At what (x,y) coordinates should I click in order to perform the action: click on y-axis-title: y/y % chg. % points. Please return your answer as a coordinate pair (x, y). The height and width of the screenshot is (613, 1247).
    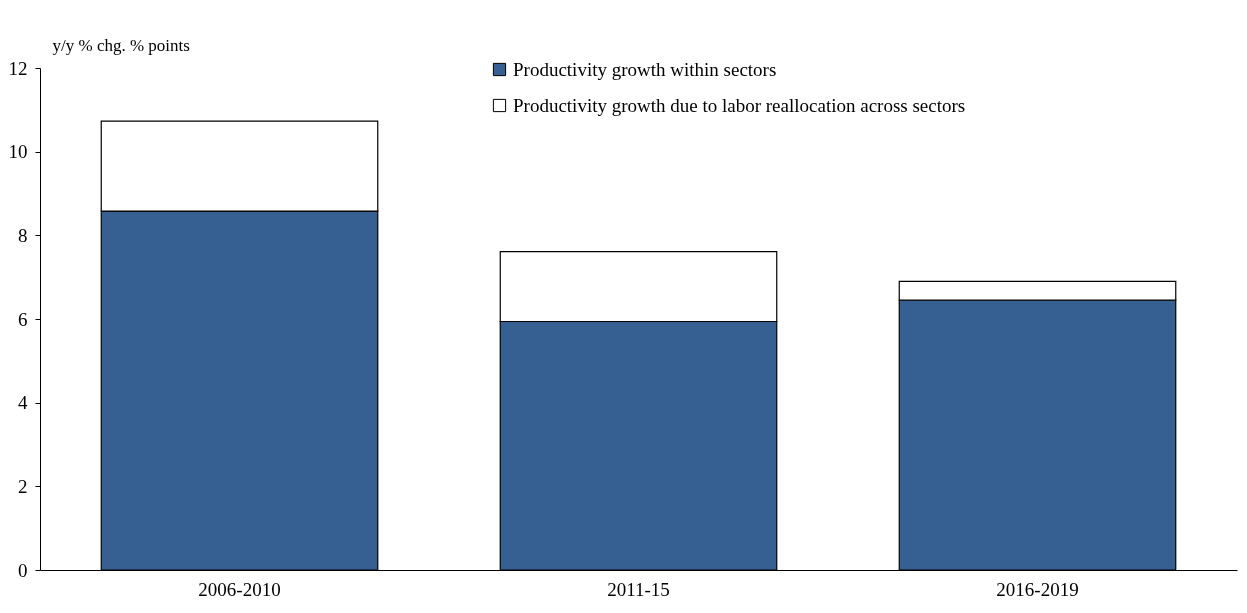
    Looking at the image, I should click on (121, 45).